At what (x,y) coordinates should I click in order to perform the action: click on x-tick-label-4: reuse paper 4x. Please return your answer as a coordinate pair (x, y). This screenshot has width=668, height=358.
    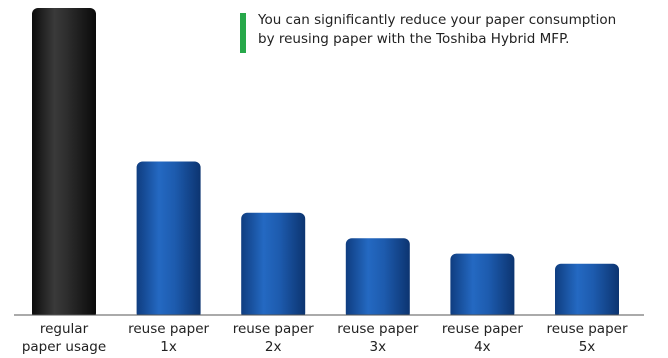
    Looking at the image, I should click on (482, 338).